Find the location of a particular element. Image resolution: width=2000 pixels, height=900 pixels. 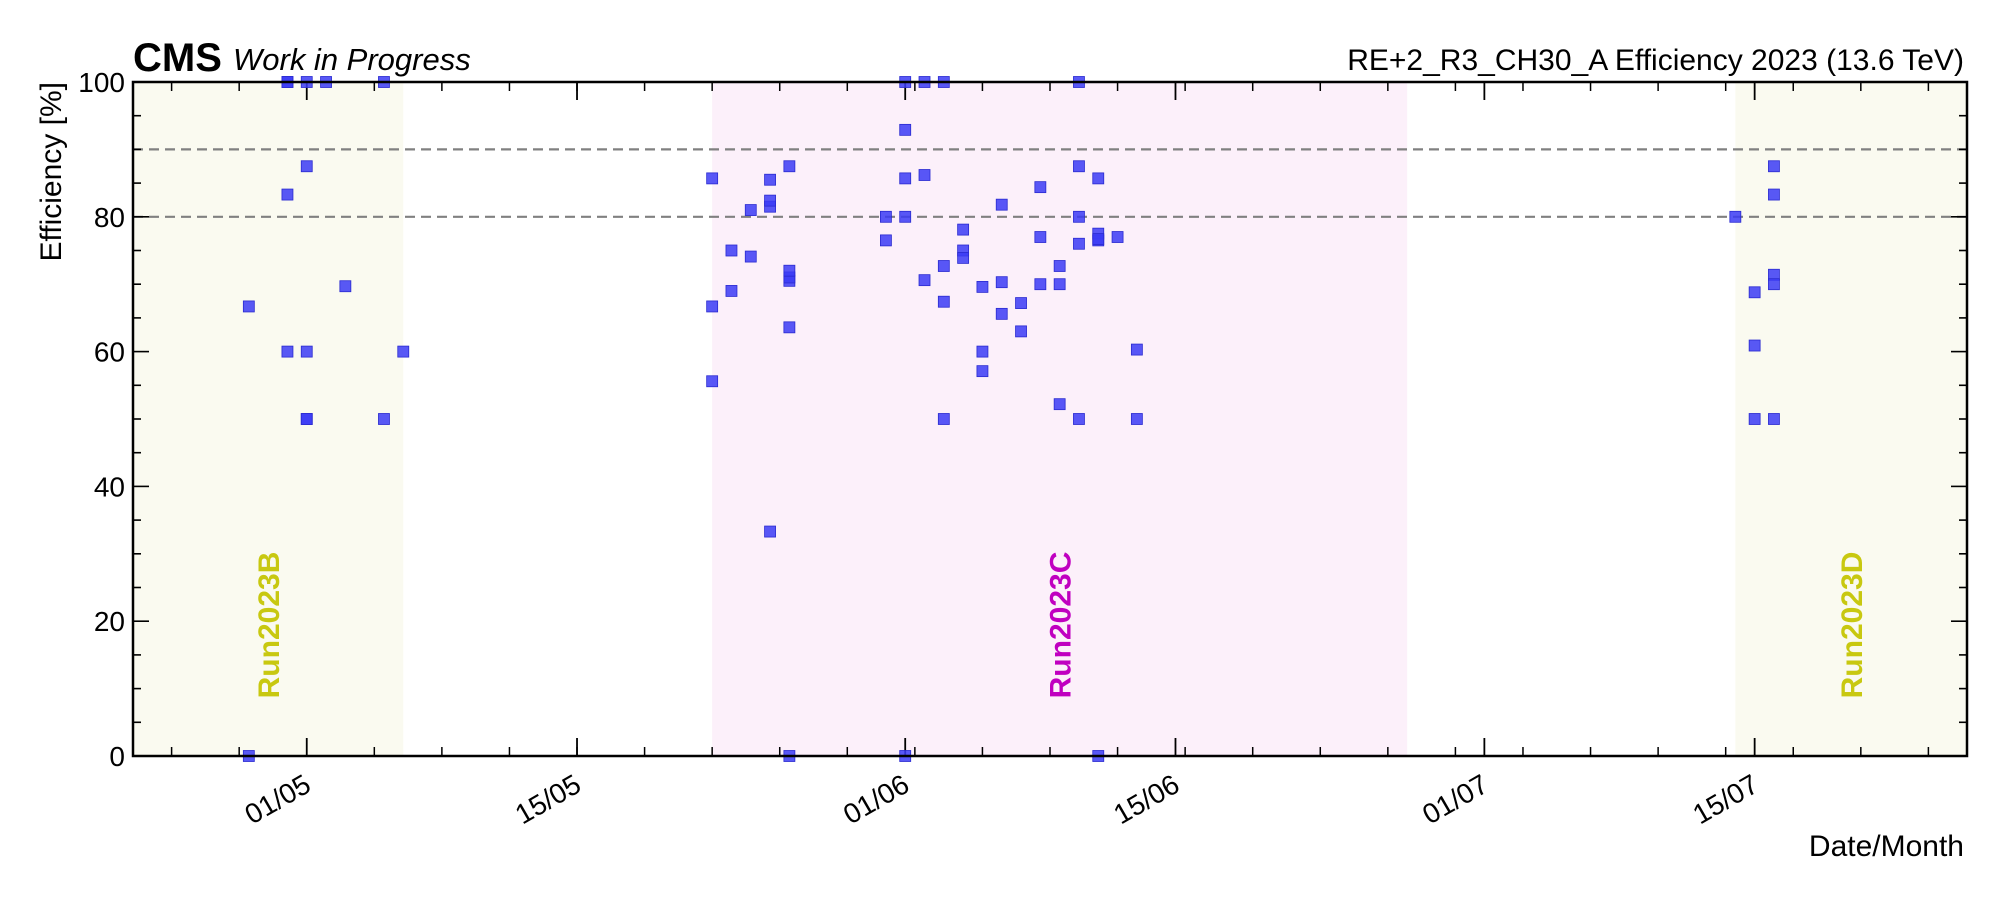

status-label: Work in Progress is located at coordinates (352, 59).